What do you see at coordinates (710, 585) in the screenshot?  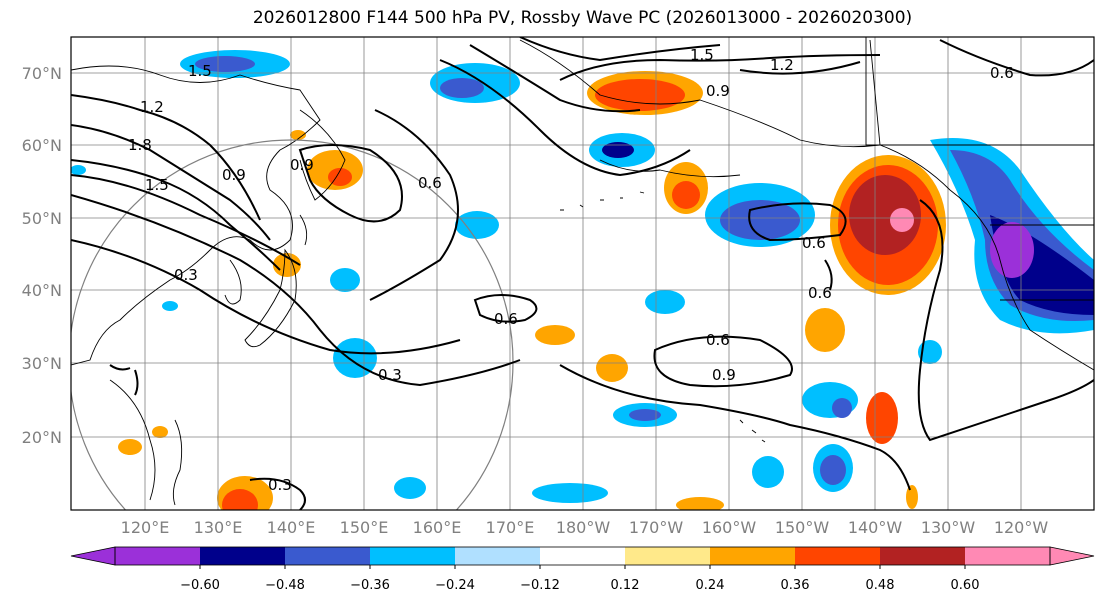 I see `colorbar-tick-label: 0.24` at bounding box center [710, 585].